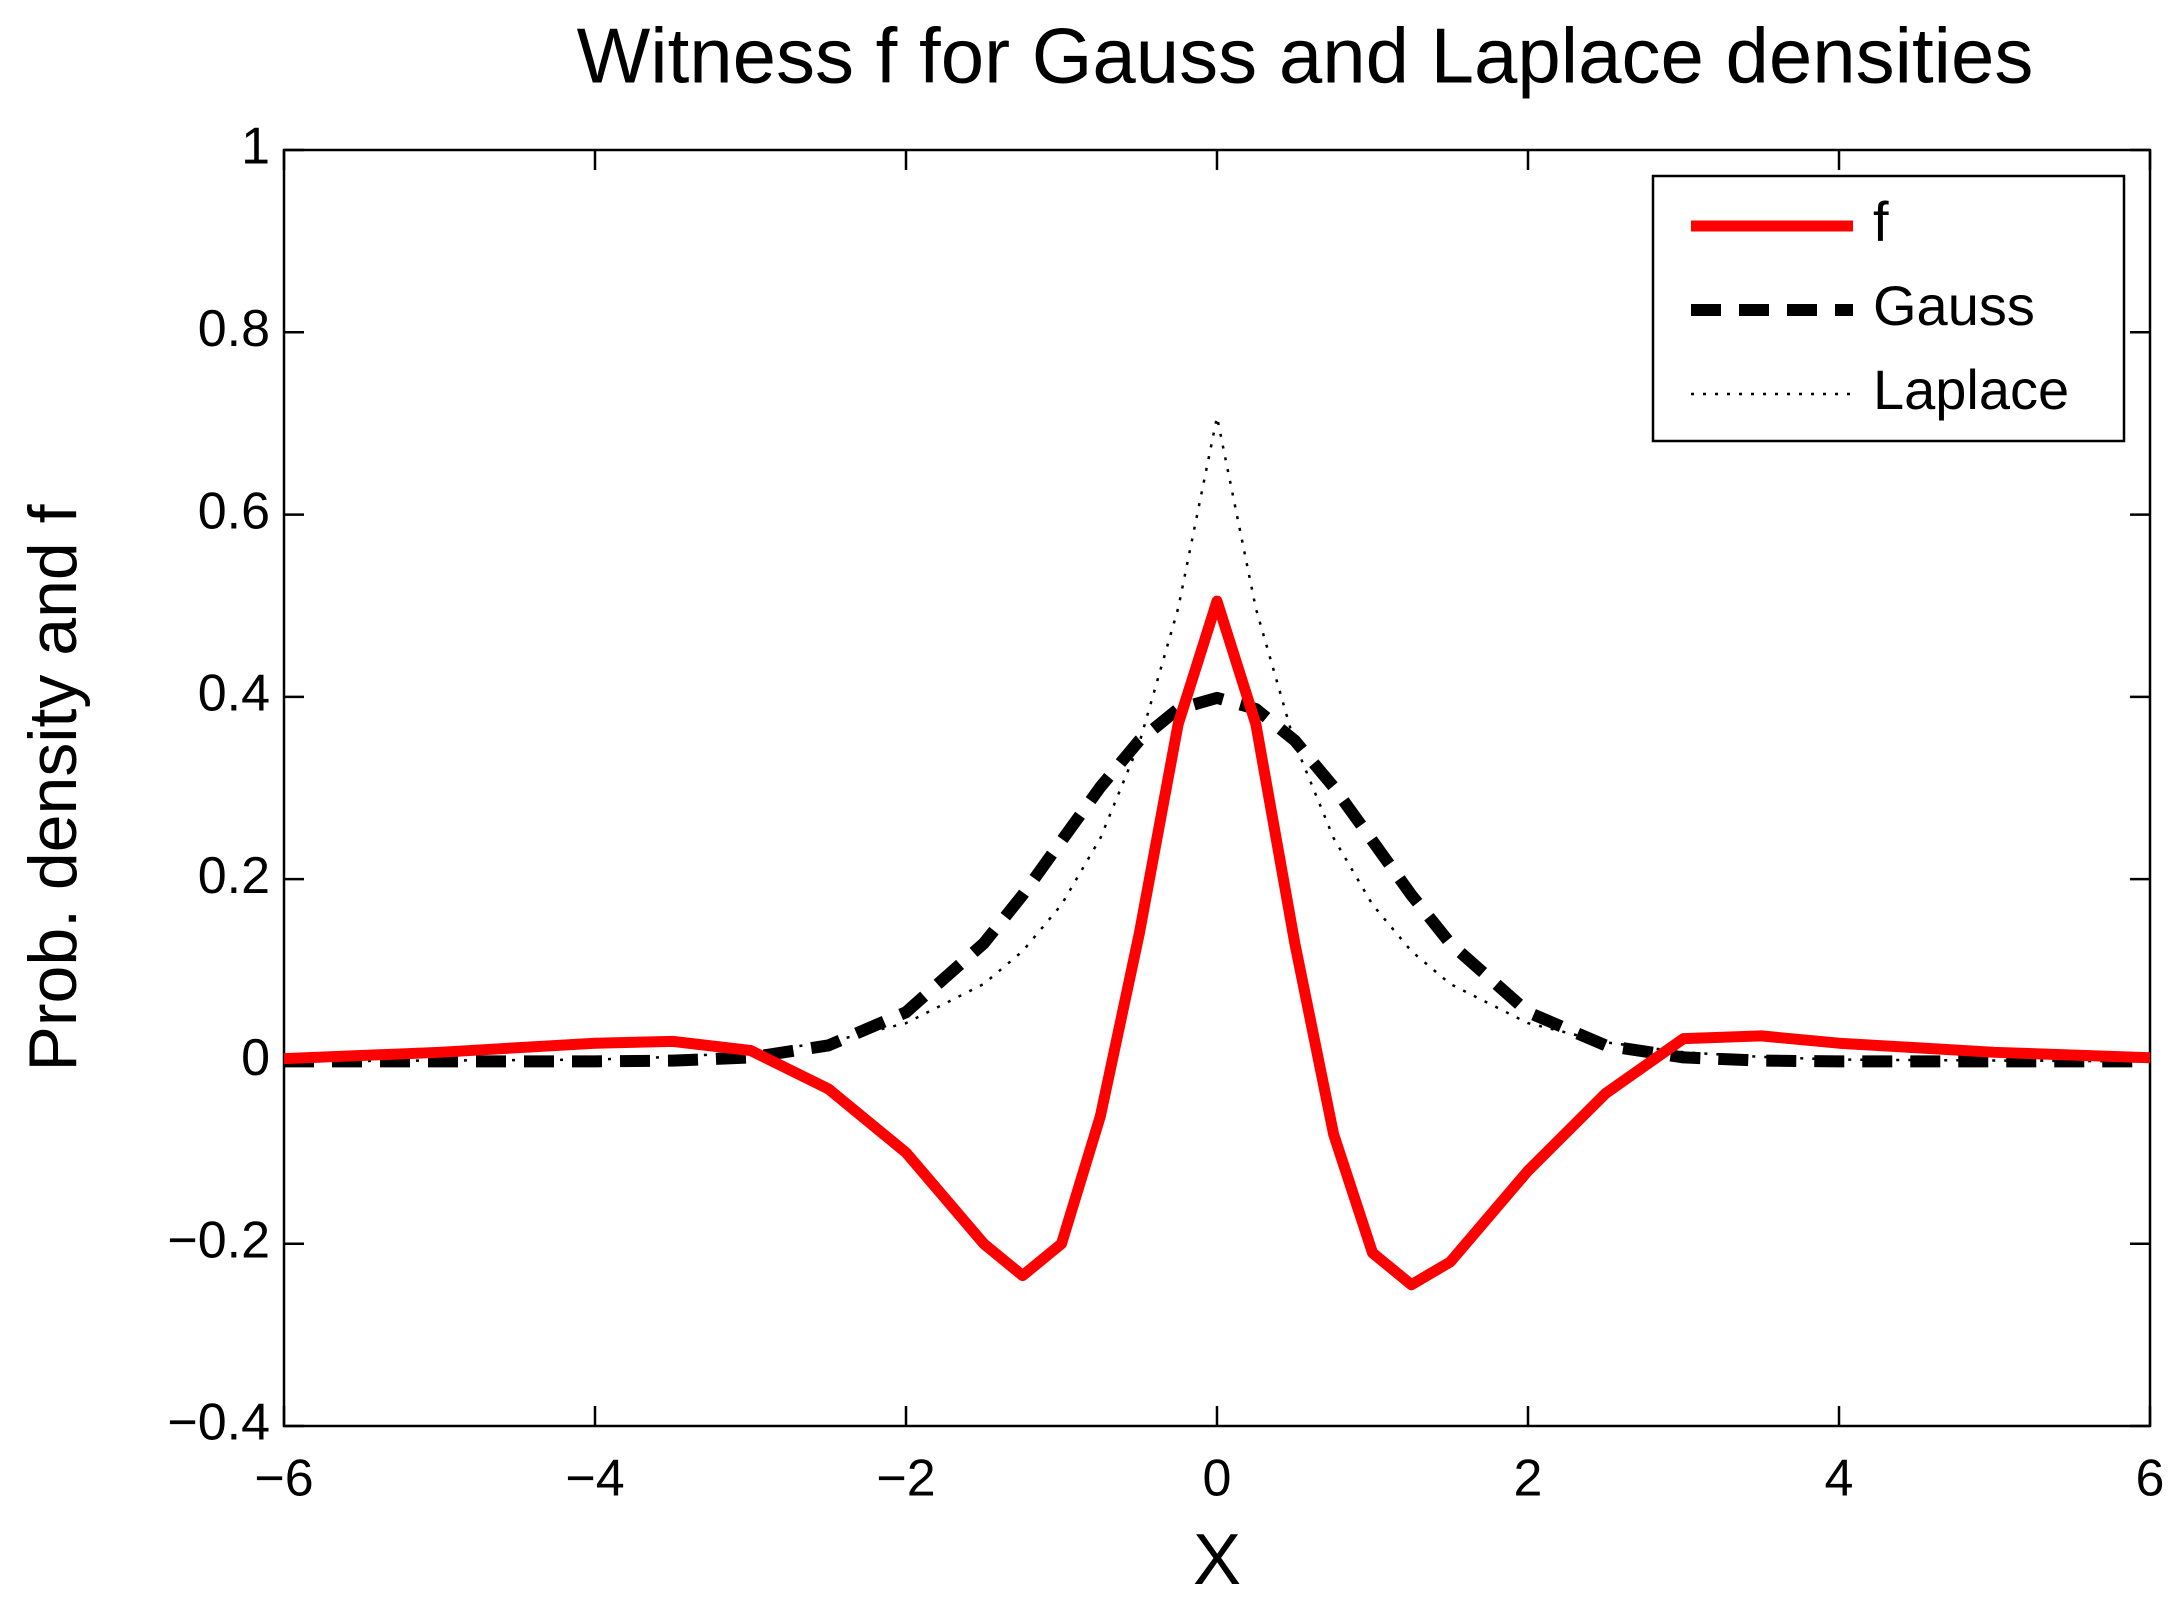 The height and width of the screenshot is (1608, 2181). I want to click on y-tick-label: 0.4, so click(234, 694).